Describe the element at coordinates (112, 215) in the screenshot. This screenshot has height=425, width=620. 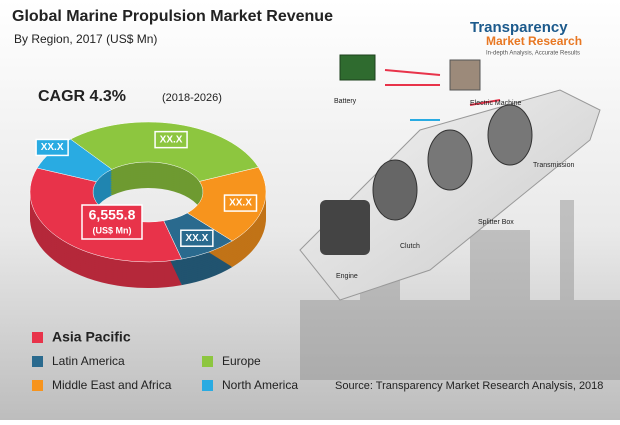
I see `value-label: 6,555.8` at that location.